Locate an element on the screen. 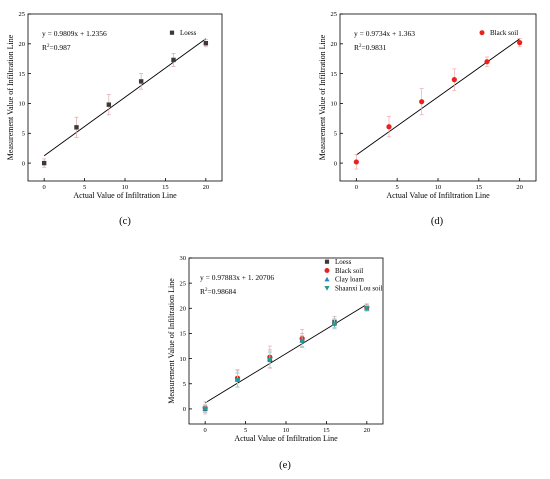  r-squared: R2=0.98684 is located at coordinates (218, 291).